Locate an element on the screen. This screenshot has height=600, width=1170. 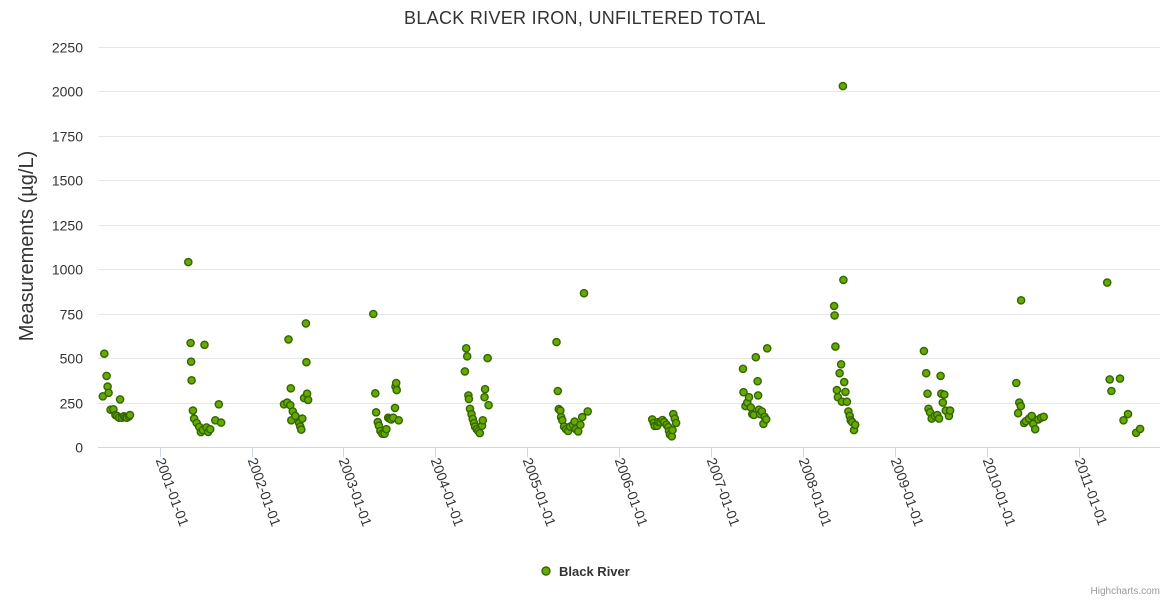
y-tick-label: 1500 is located at coordinates (67, 181).